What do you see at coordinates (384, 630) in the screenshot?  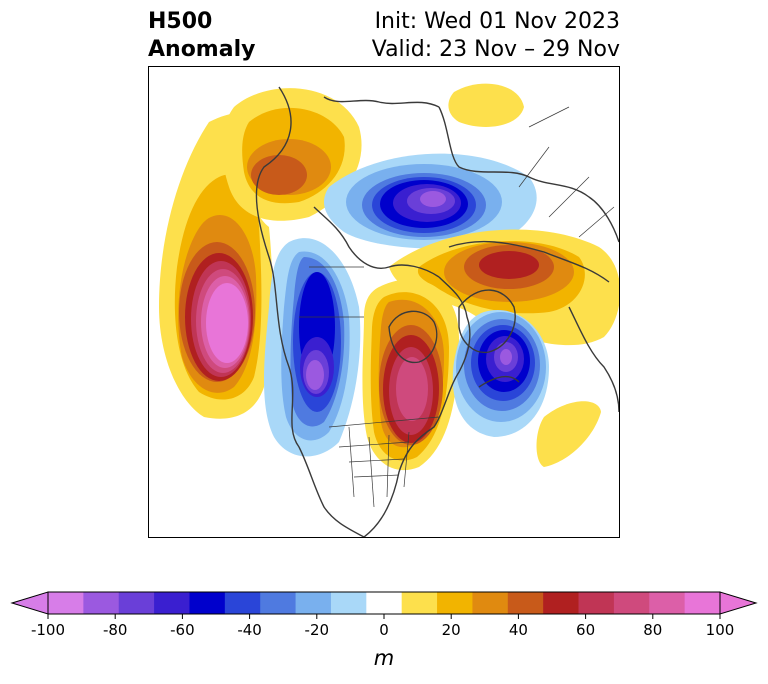 I see `colorbar-tick-label: 0` at bounding box center [384, 630].